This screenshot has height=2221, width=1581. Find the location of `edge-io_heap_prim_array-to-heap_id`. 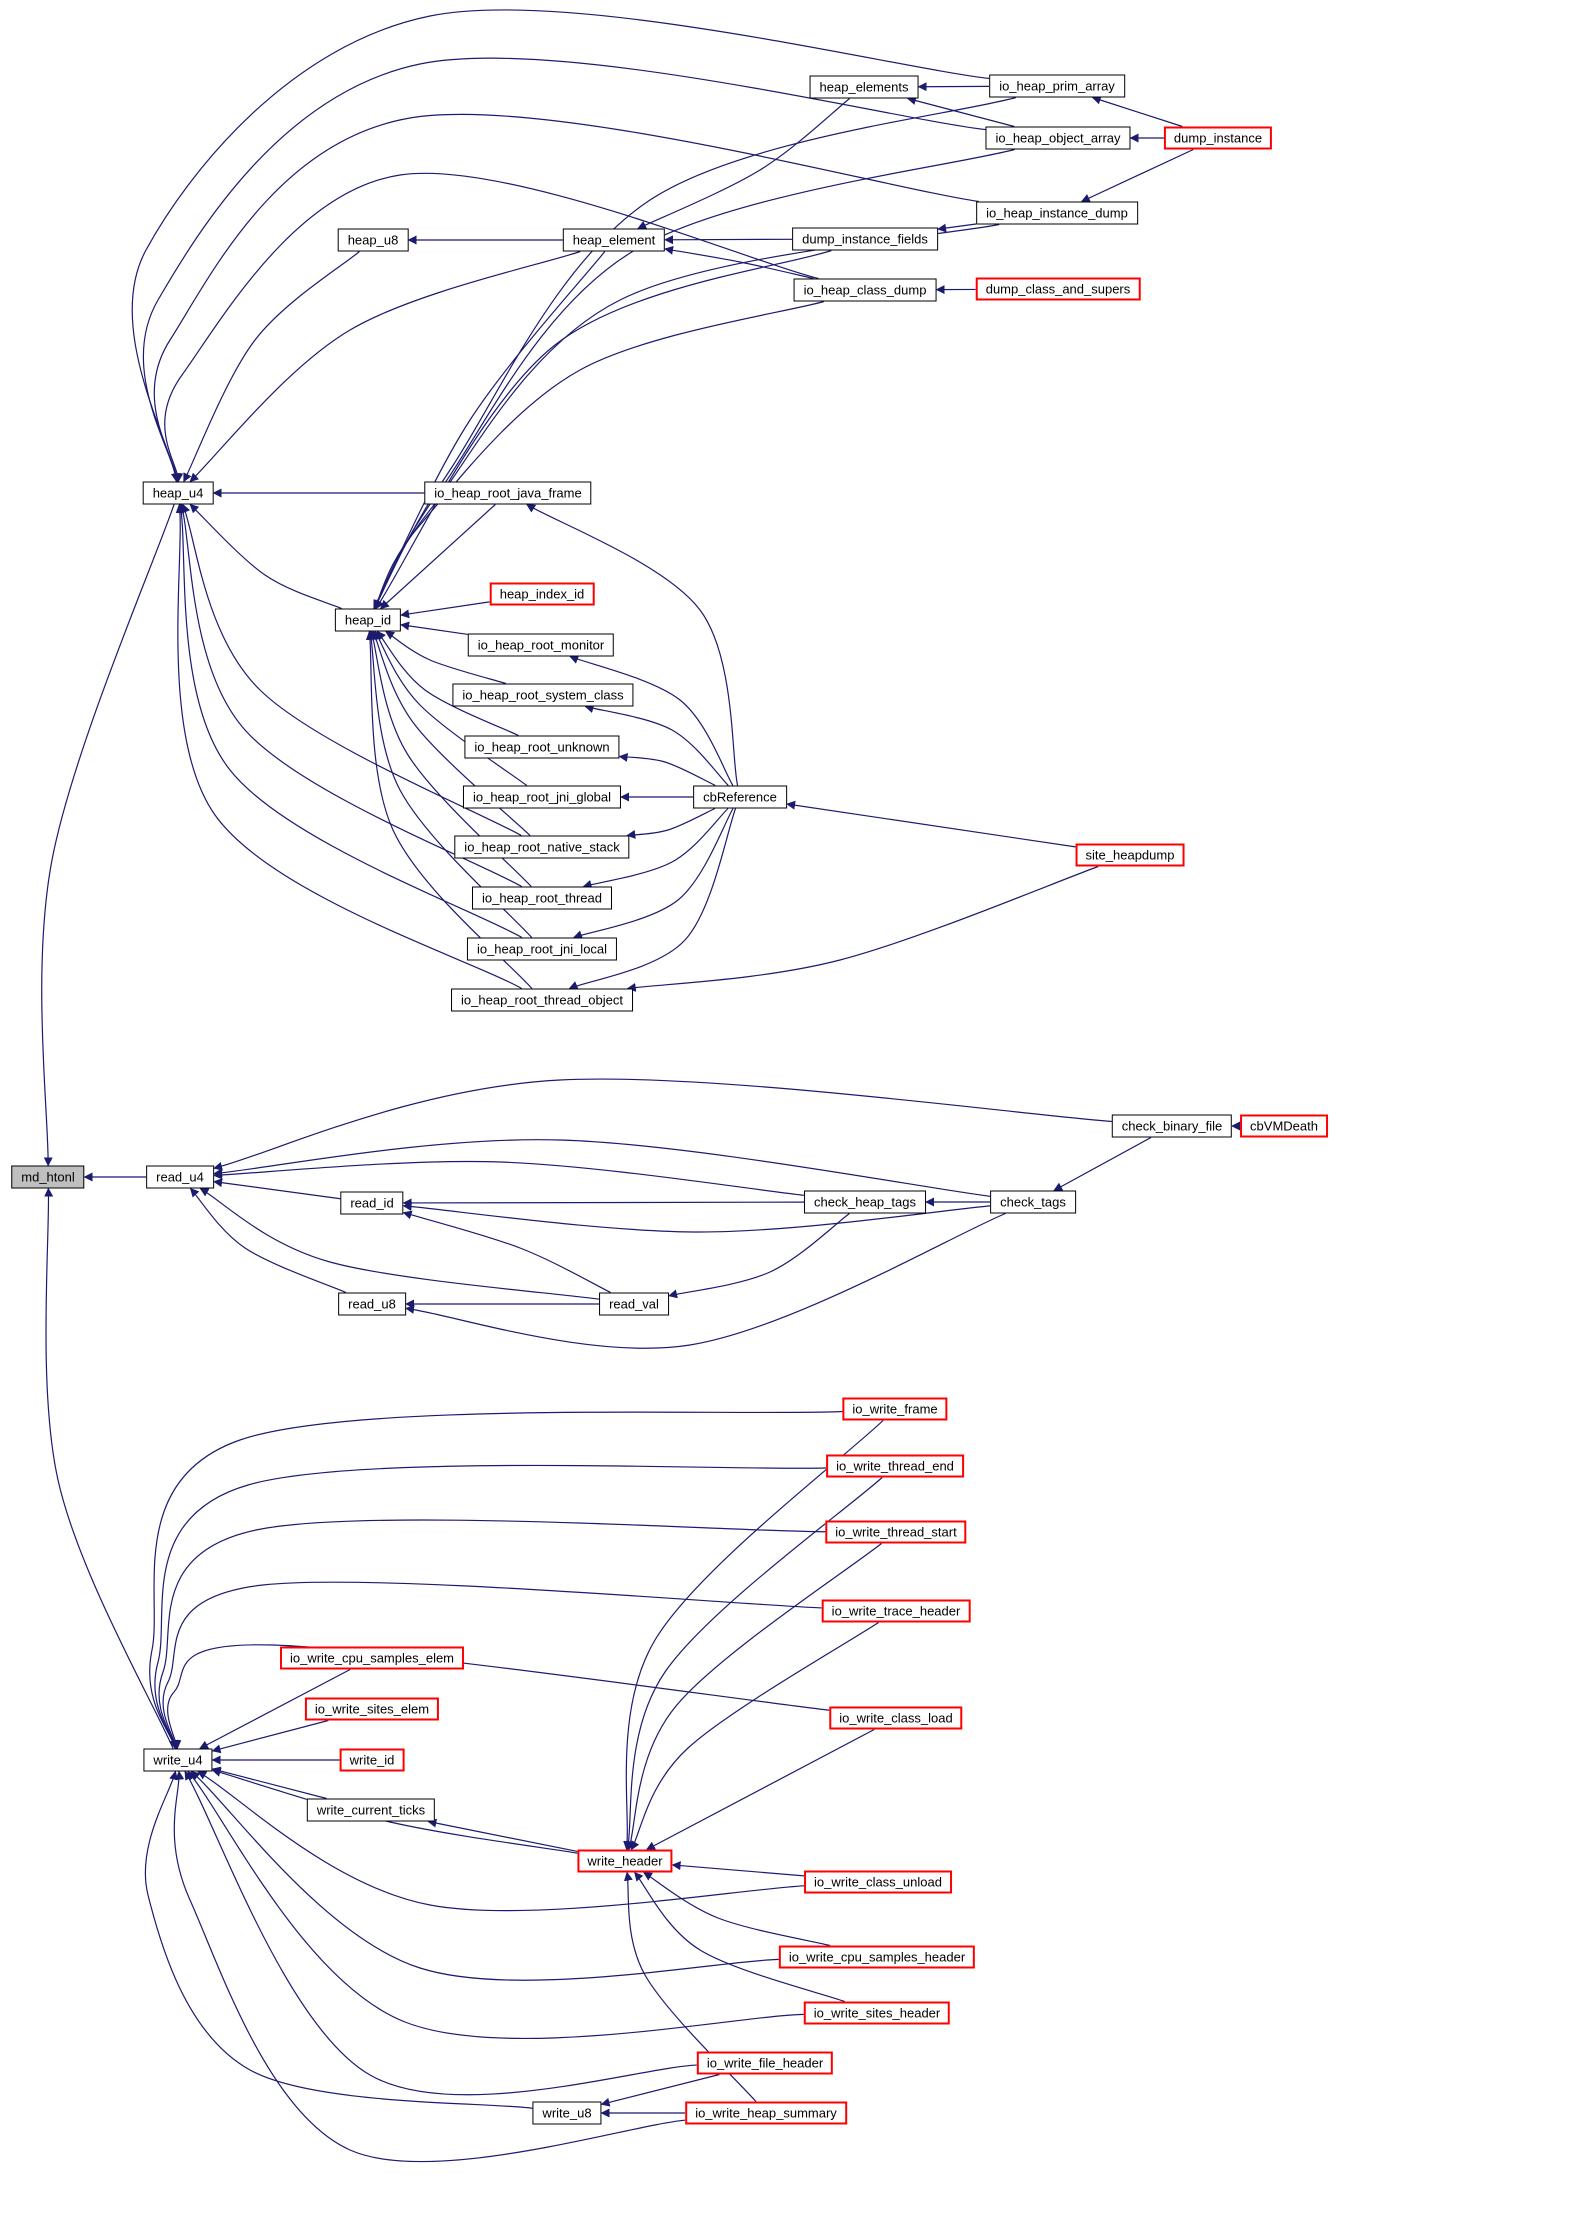

edge-io_heap_prim_array-to-heap_id is located at coordinates (695, 353).